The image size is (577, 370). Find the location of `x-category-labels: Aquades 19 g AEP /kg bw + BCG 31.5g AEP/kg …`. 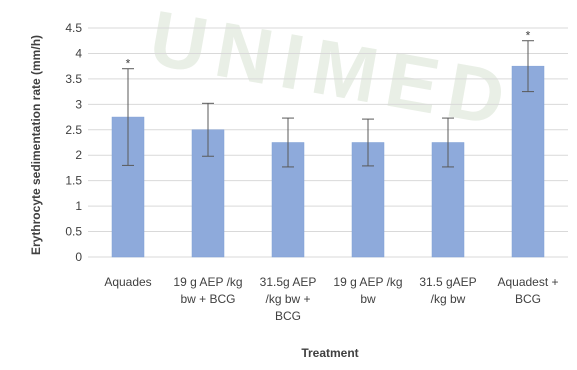

x-category-labels: Aquades 19 g AEP /kg bw + BCG 31.5g AEP/kg … is located at coordinates (331, 299).